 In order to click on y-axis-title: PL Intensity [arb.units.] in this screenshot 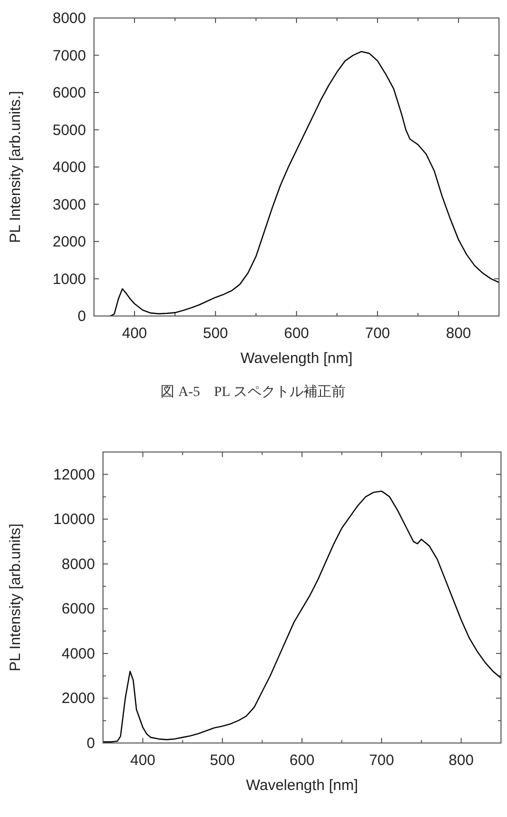, I will do `click(15, 167)`.